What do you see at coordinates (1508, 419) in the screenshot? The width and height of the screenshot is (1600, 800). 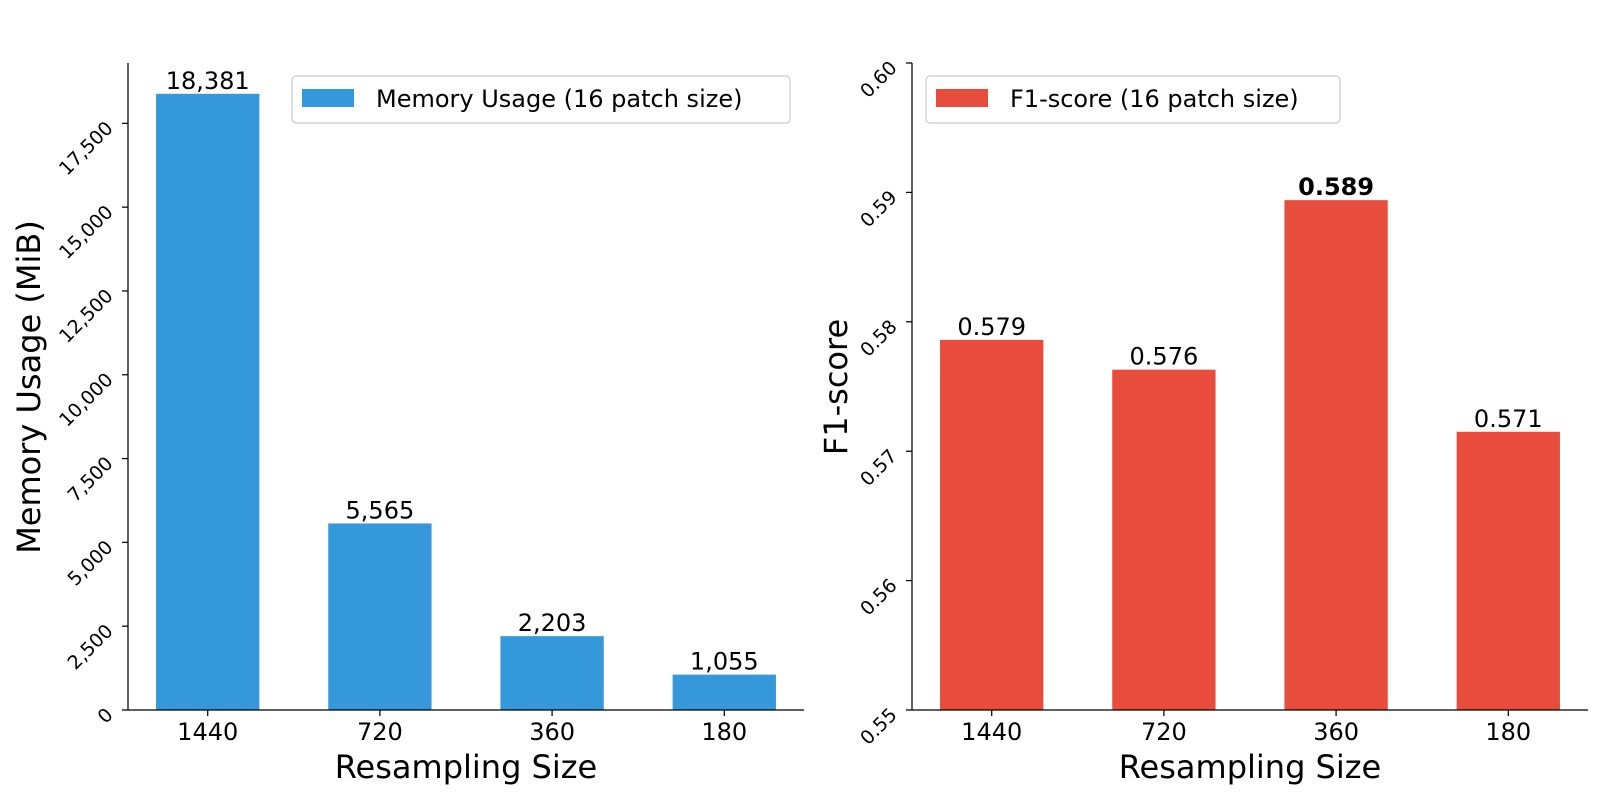 I see `bar-value-label: 0.571` at bounding box center [1508, 419].